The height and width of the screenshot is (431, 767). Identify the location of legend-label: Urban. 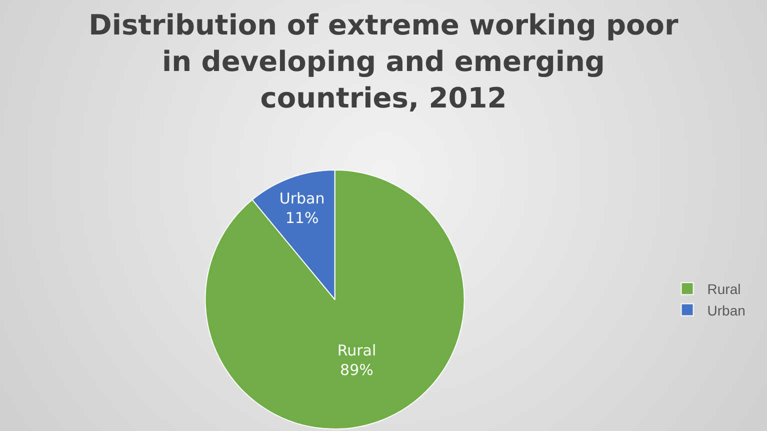
(726, 310).